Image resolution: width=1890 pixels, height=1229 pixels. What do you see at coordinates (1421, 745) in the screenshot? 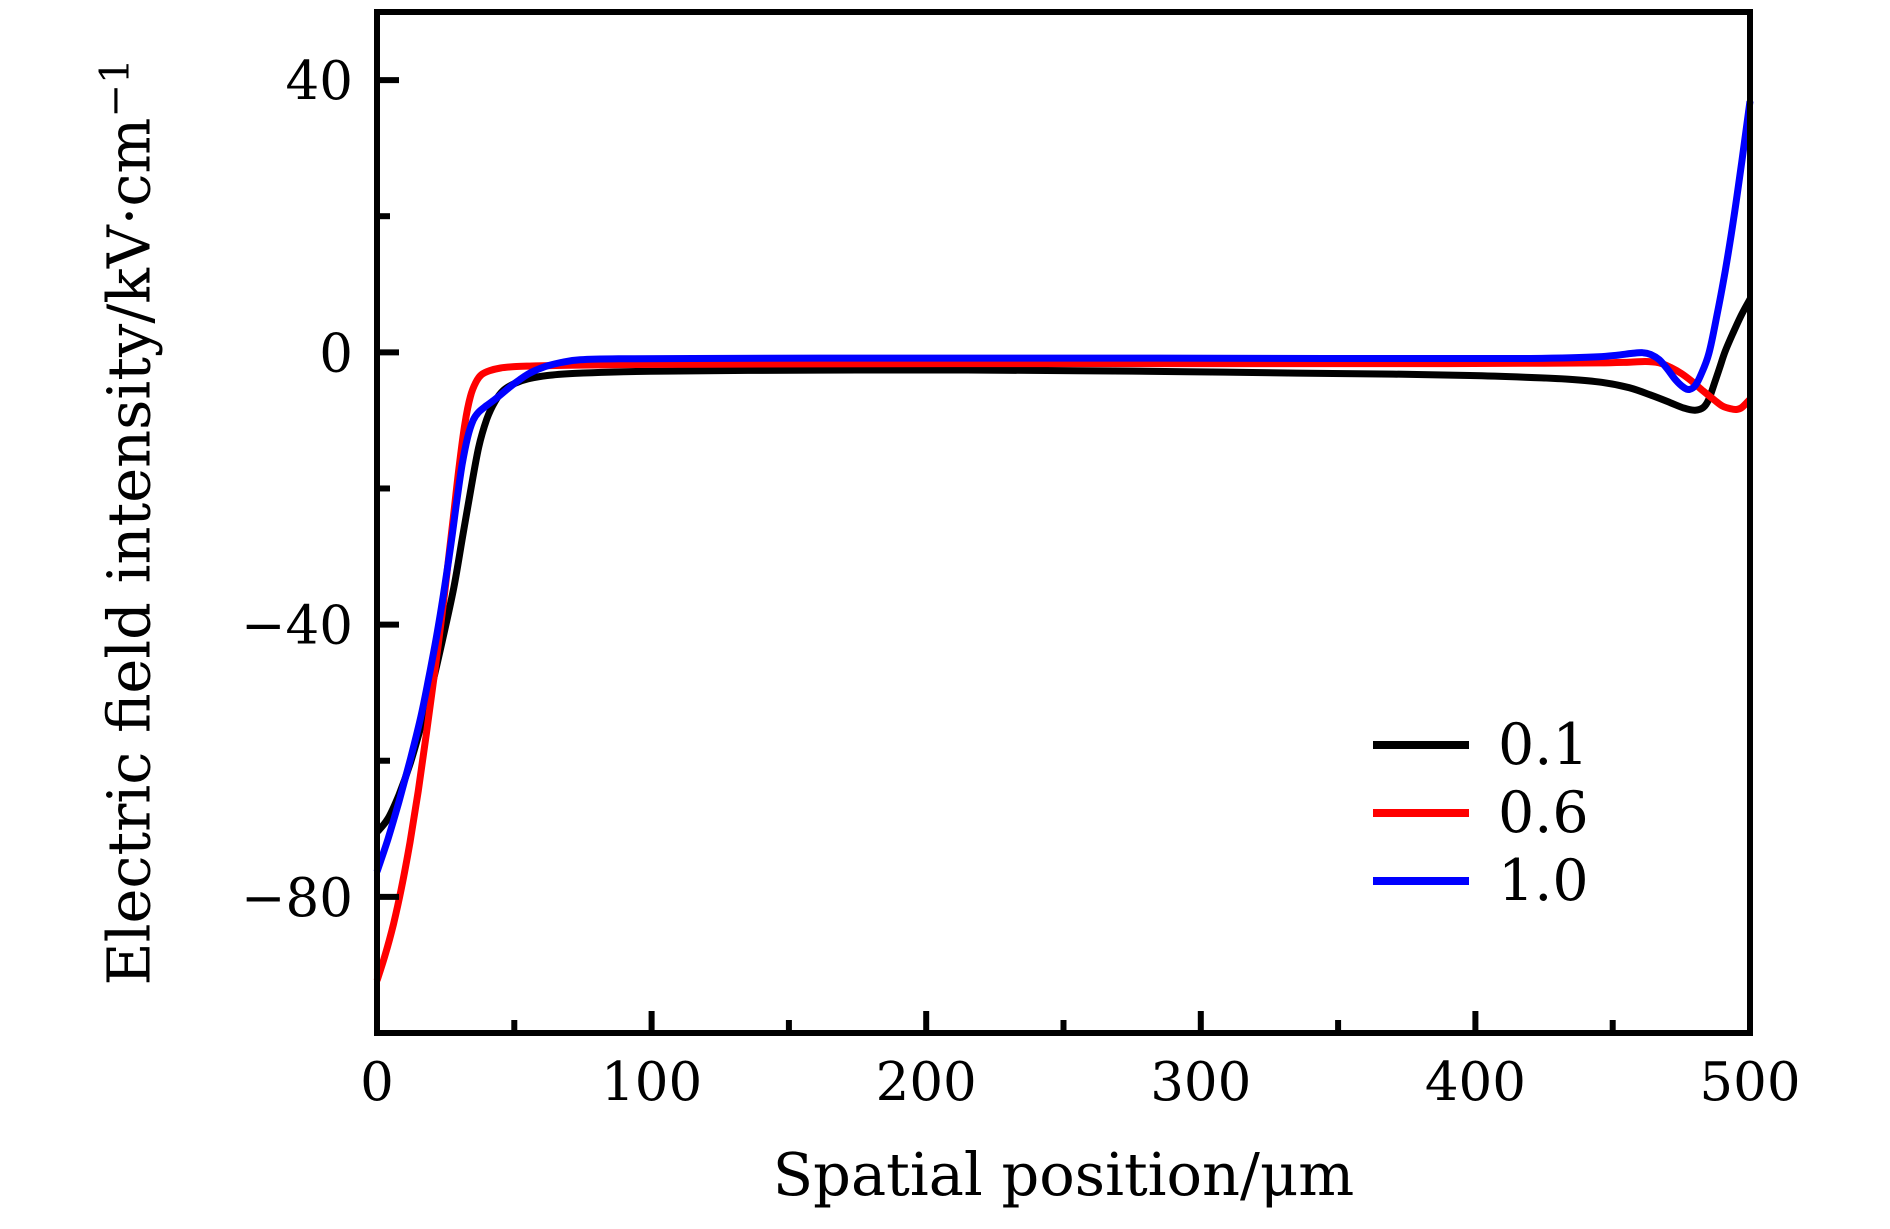
I see `legend-line-swatch-black` at bounding box center [1421, 745].